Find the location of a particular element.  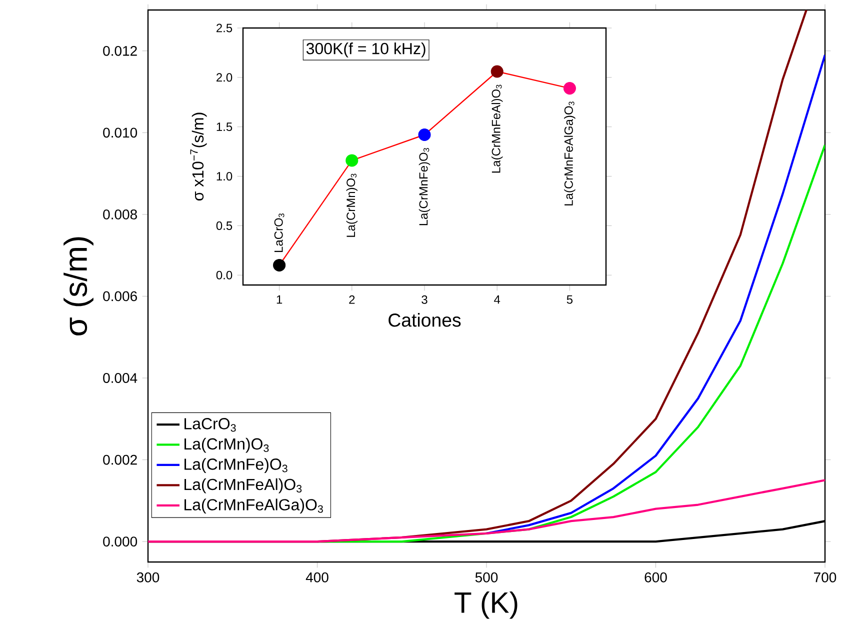

y-tick-label: 0.000 is located at coordinates (120, 541).